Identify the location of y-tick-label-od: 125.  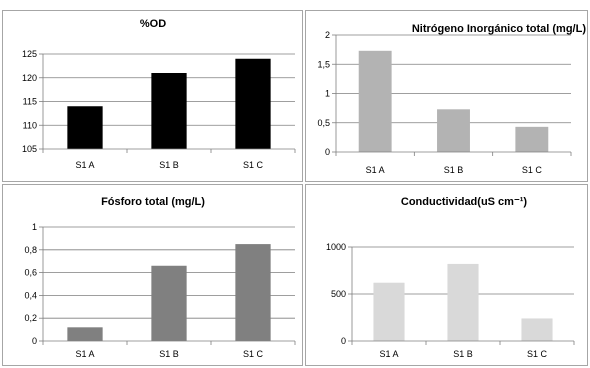
(29, 54).